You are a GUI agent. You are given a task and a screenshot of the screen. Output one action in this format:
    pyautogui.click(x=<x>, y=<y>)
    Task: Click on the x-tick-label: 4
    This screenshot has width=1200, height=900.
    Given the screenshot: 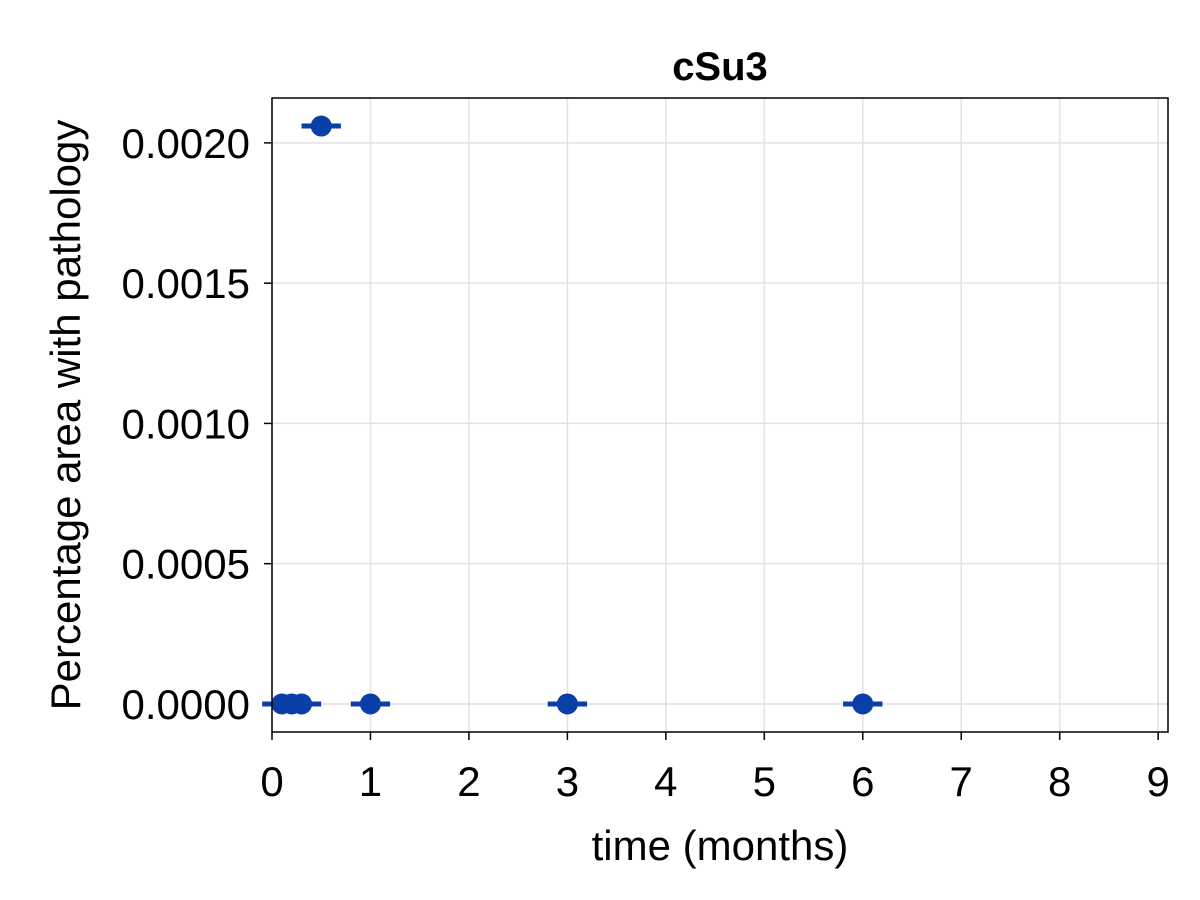 What is the action you would take?
    pyautogui.click(x=665, y=781)
    